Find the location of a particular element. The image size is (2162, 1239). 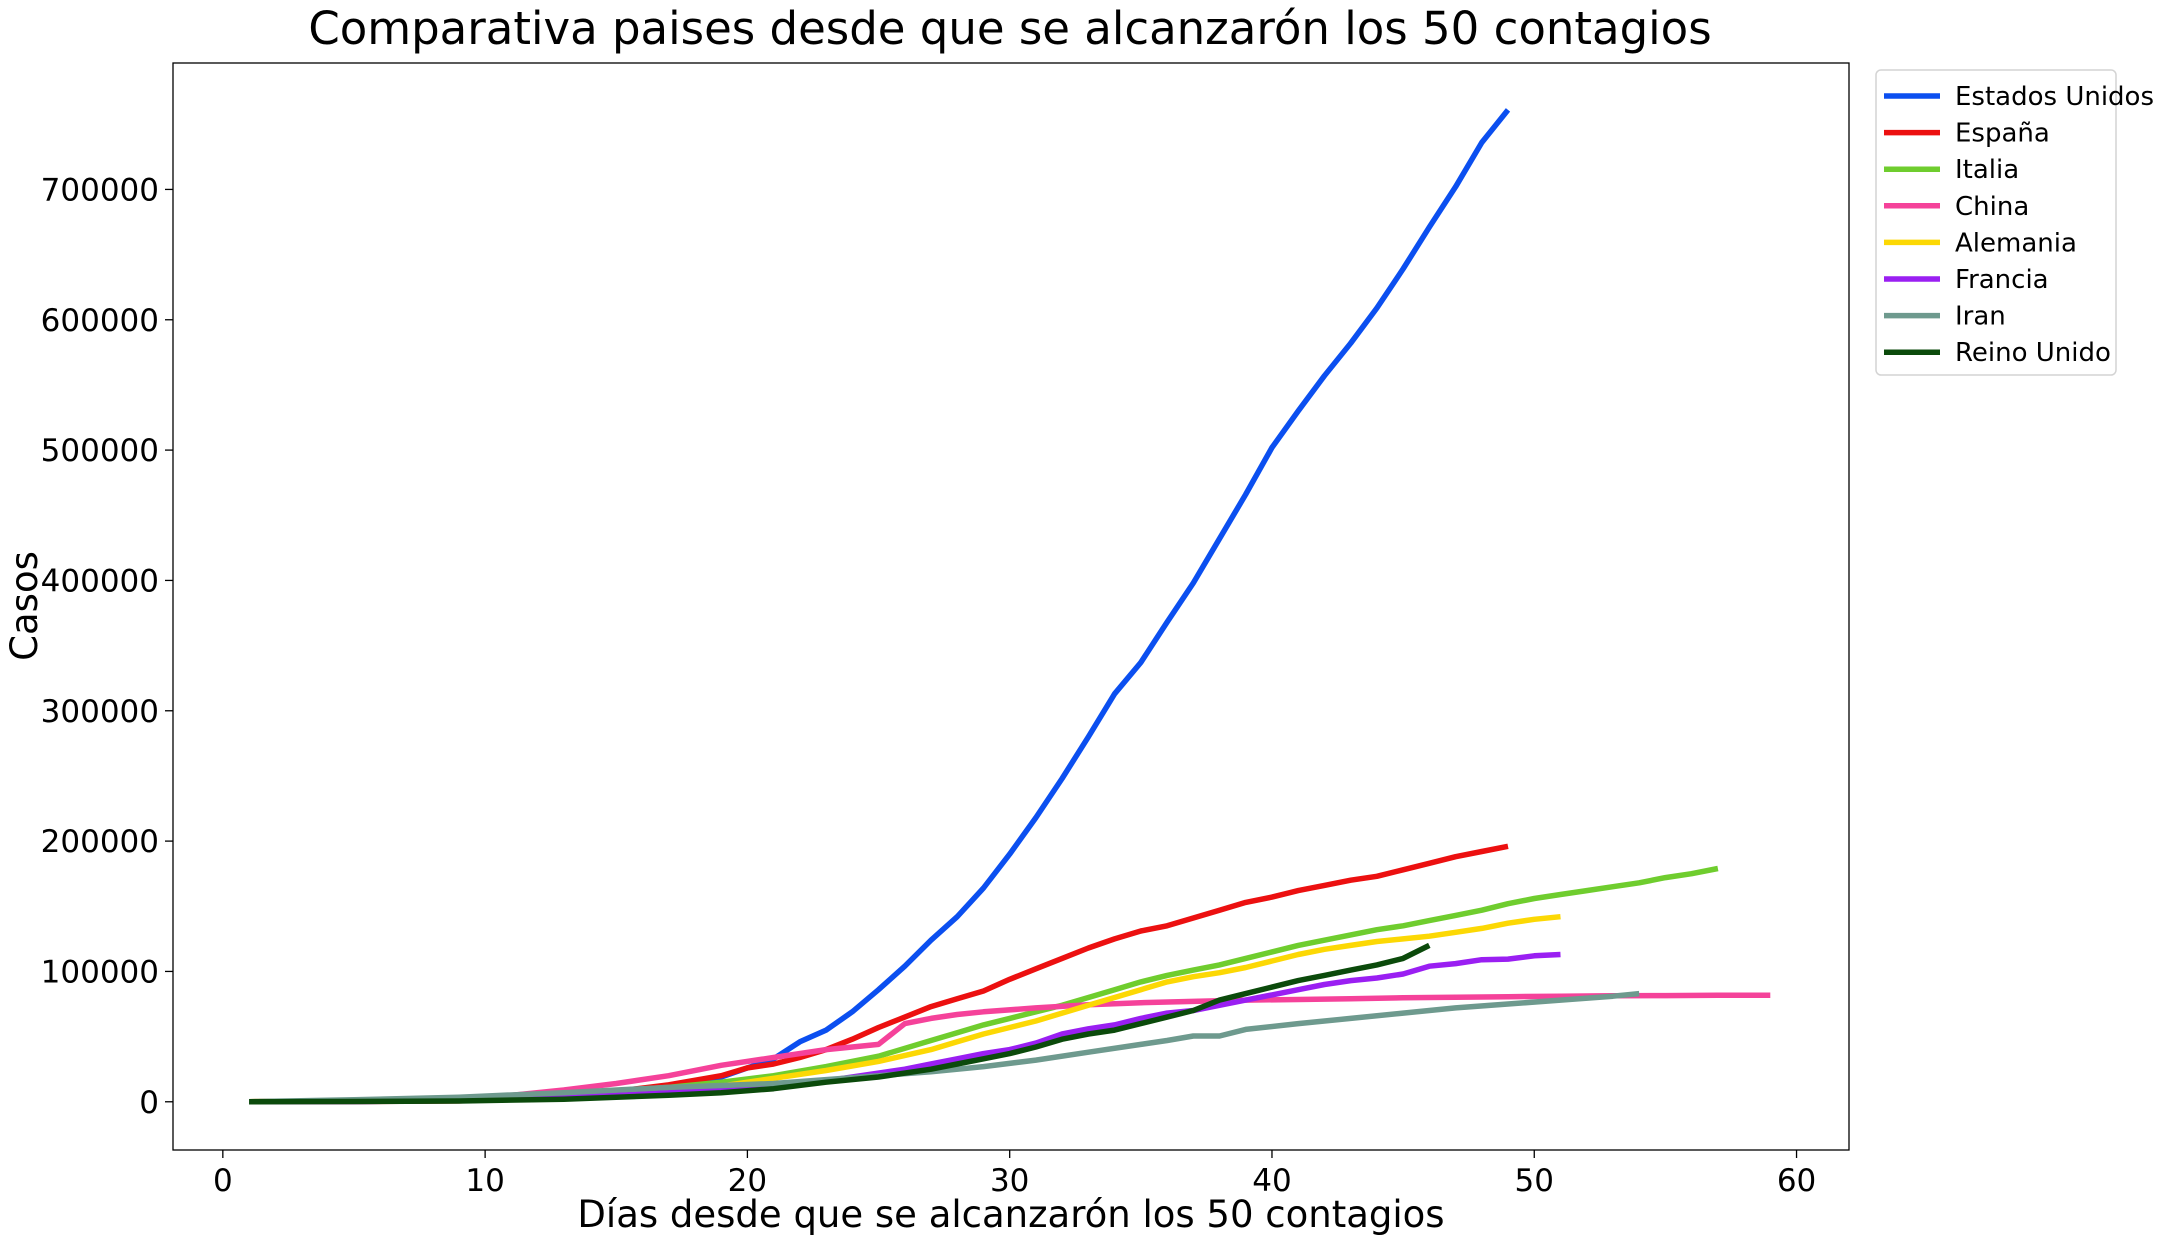

y-tick-label: 700000 is located at coordinates (100, 190).